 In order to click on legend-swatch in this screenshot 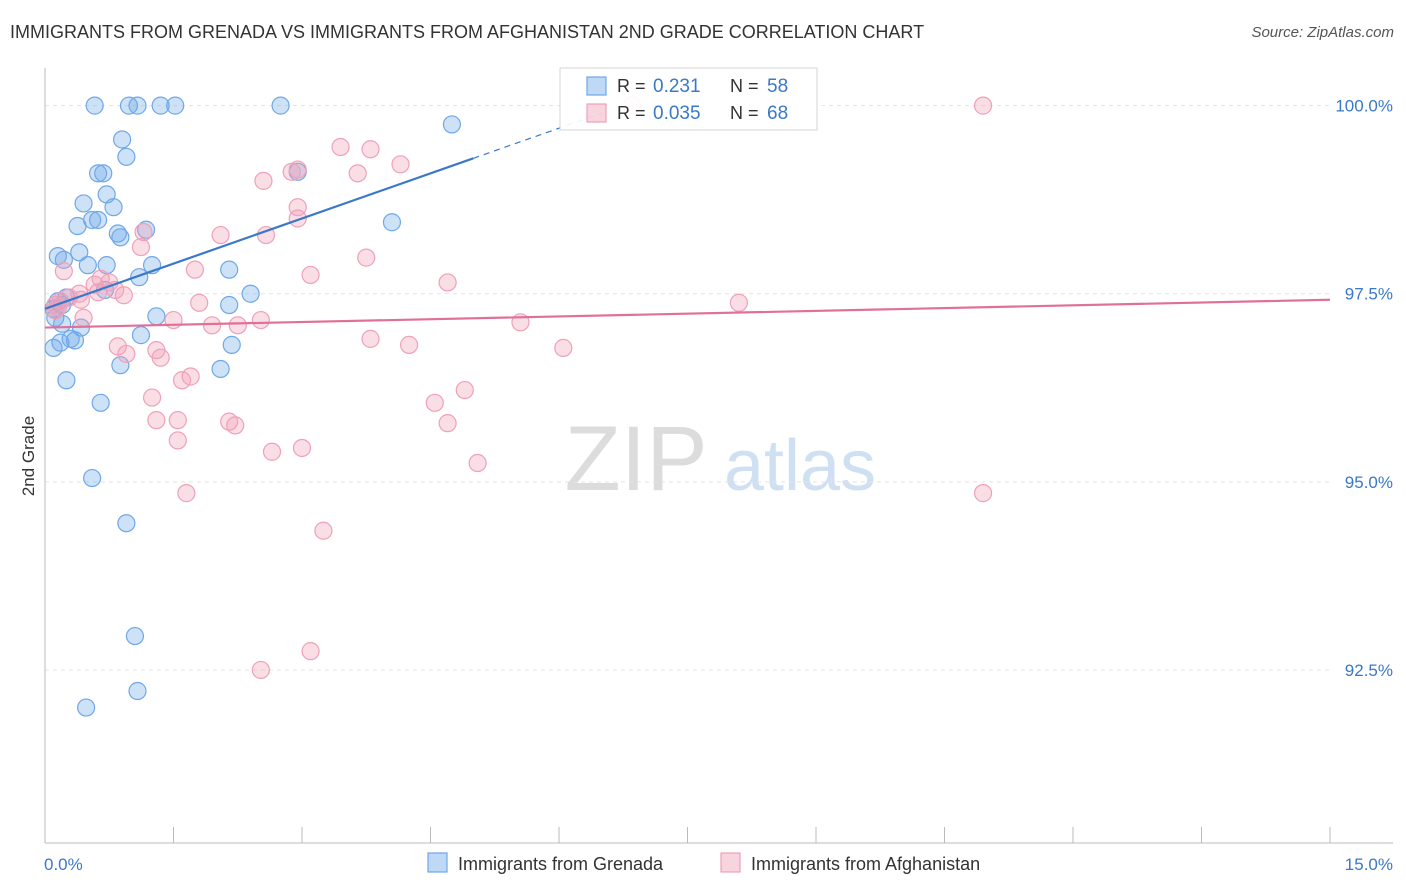, I will do `click(730, 862)`.